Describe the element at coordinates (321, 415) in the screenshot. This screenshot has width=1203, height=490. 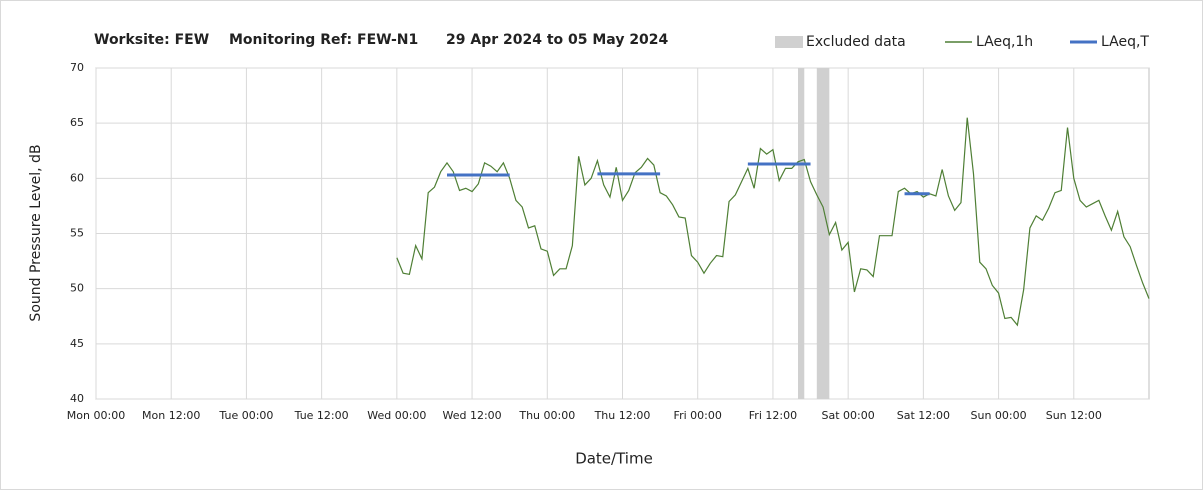
I see `x-tick-label: Tue 12:00` at that location.